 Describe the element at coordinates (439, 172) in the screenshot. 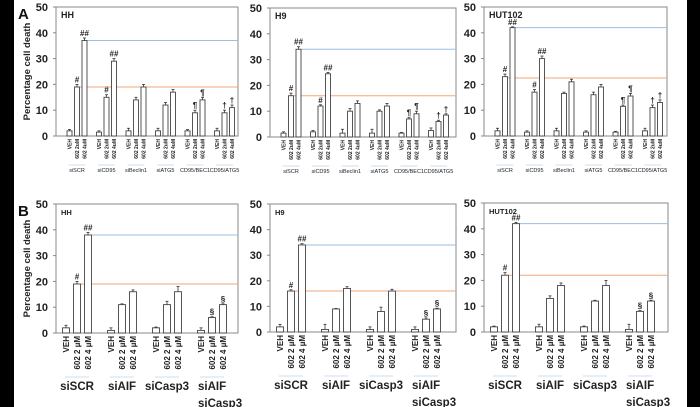

I see `group-label: CD95/ATG5` at that location.